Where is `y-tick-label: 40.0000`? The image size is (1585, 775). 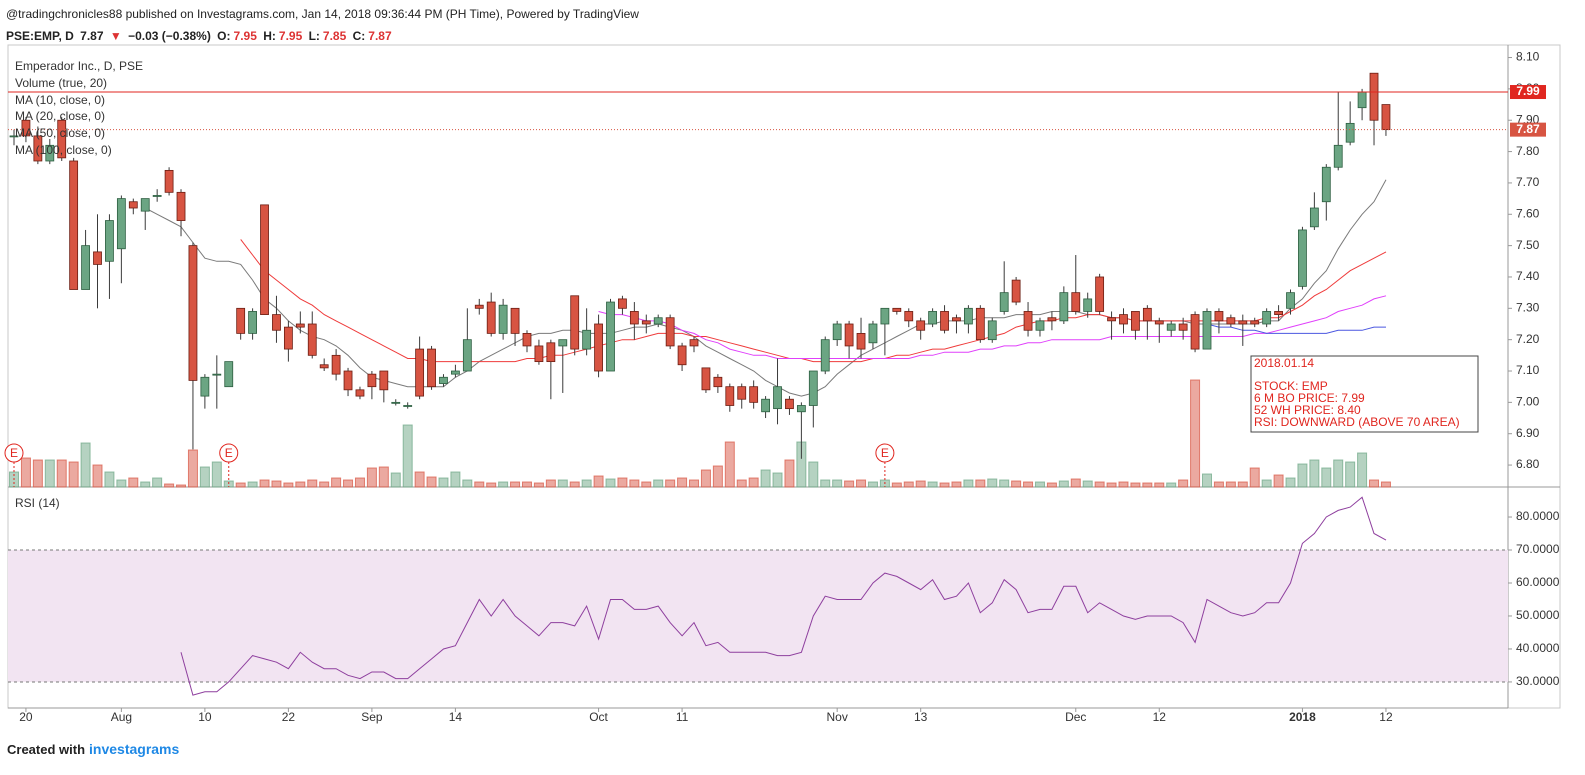
y-tick-label: 40.0000 is located at coordinates (1538, 648).